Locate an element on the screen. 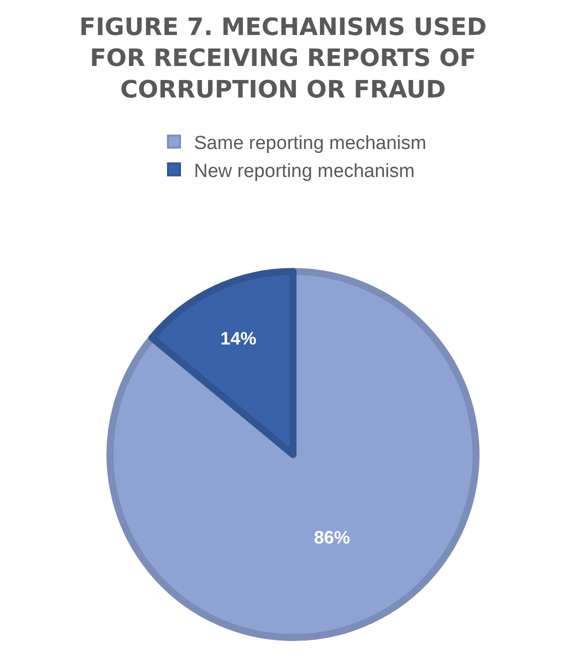 The image size is (566, 659). chart-title: FIGURE 7. MECHANISMS USED FOR RECEIVING REPORTS OF CORRUPTION OR FRAUD is located at coordinates (283, 58).